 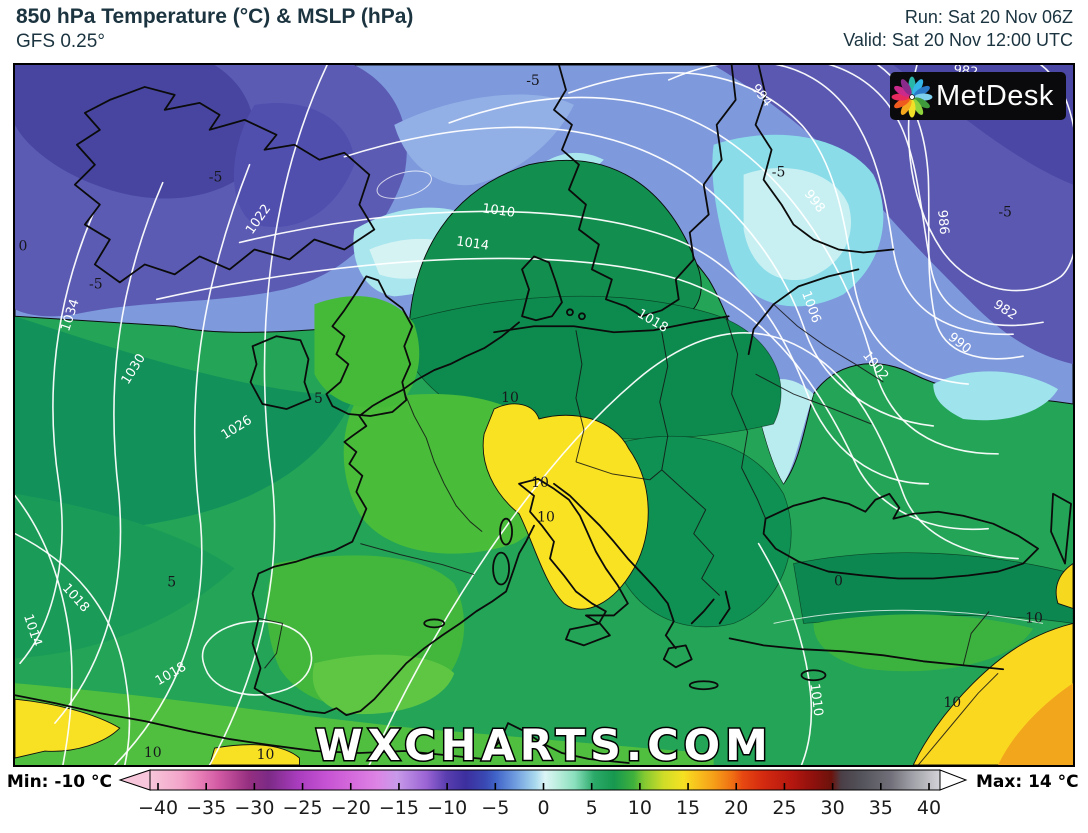 I want to click on page-title: 850 hPa Temperature (°C) & MSLP (hPa), so click(x=215, y=16).